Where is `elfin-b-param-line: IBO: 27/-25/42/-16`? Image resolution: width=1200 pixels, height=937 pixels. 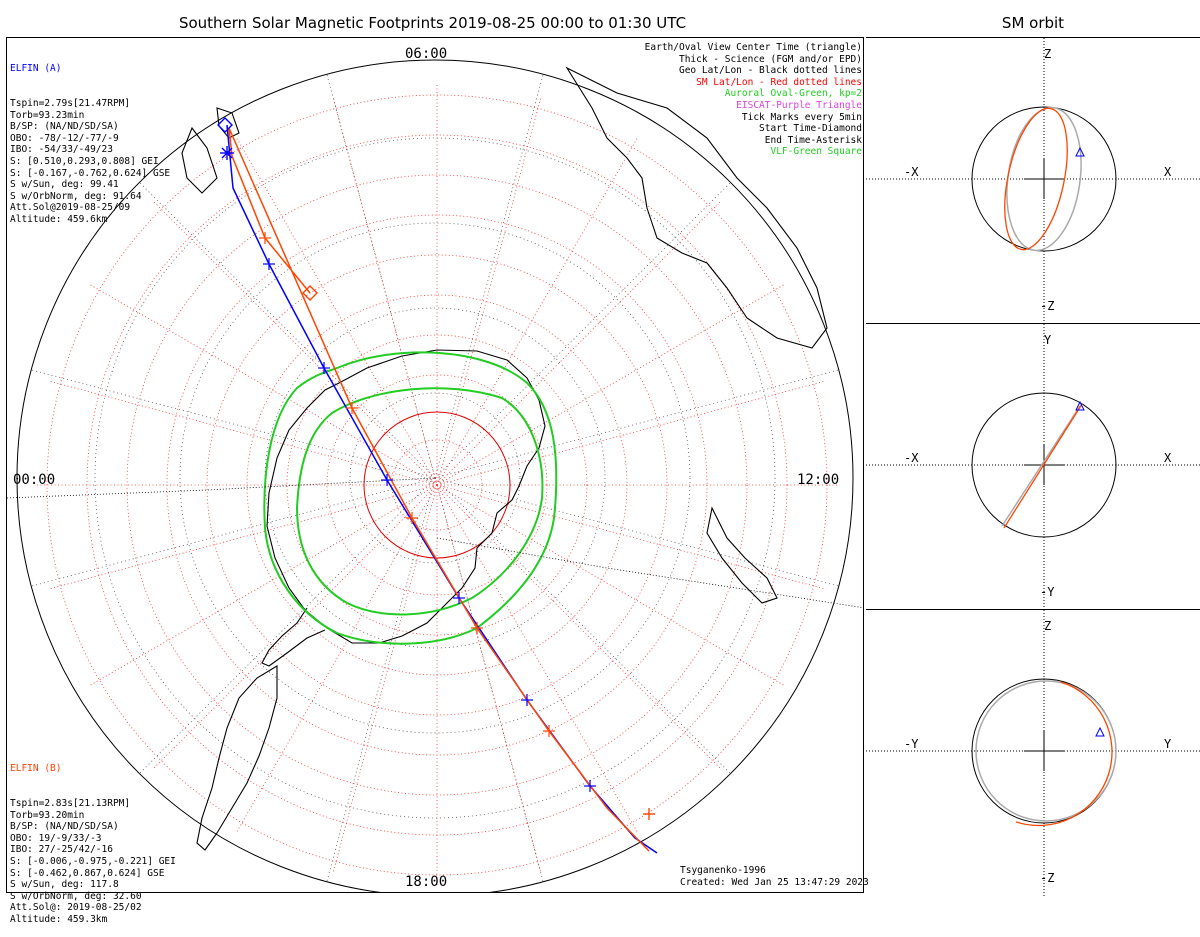 elfin-b-param-line: IBO: 27/-25/42/-16 is located at coordinates (61, 850).